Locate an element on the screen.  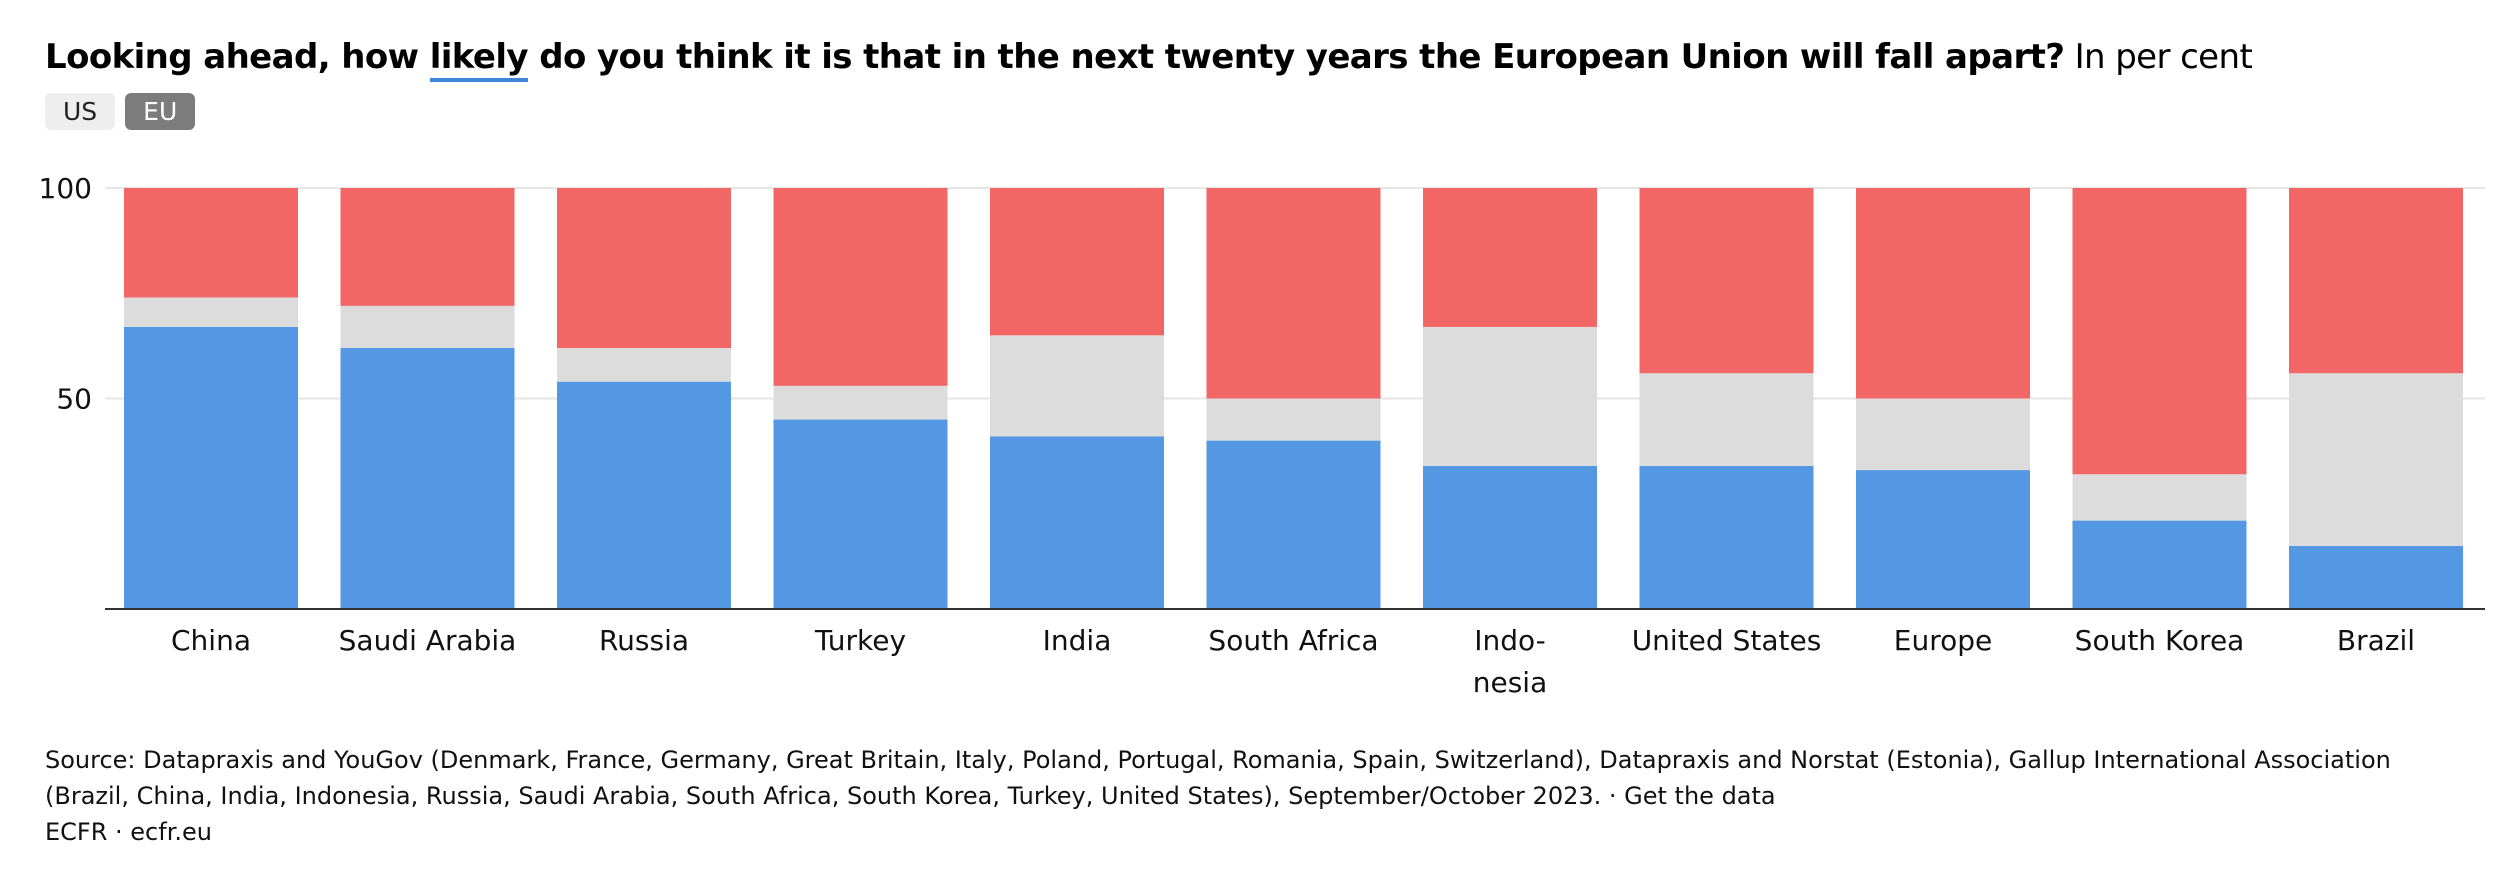
x-tick-label: Saudi Arabia is located at coordinates (428, 640).